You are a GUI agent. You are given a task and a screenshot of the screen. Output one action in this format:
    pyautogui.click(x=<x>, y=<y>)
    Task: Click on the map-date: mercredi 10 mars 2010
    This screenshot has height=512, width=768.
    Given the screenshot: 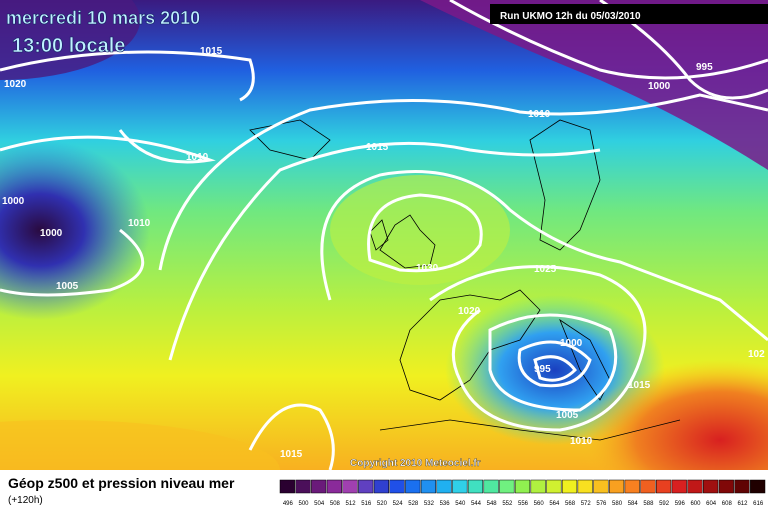 What is the action you would take?
    pyautogui.click(x=103, y=18)
    